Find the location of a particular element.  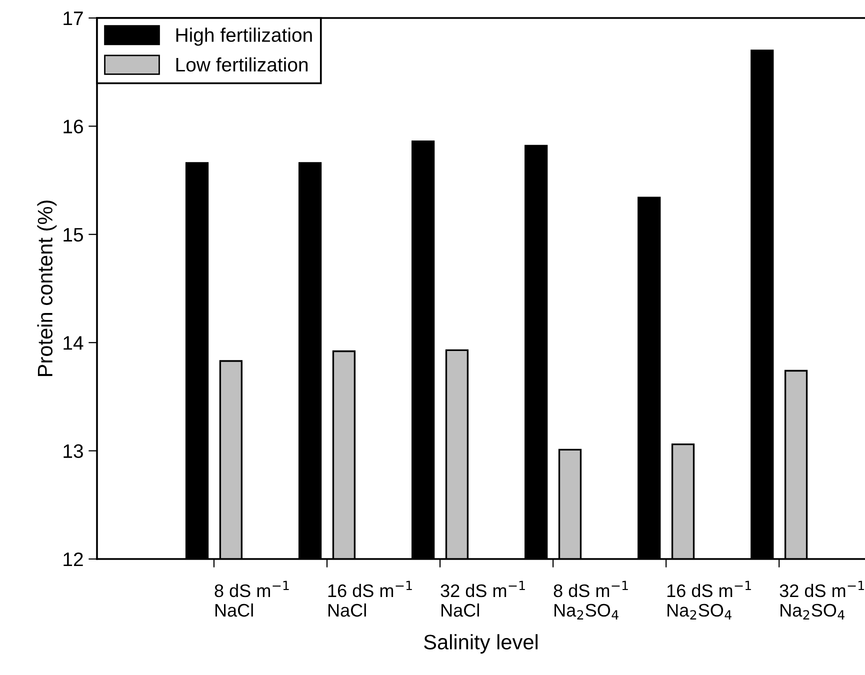

y-tick-label: 15 is located at coordinates (73, 235).